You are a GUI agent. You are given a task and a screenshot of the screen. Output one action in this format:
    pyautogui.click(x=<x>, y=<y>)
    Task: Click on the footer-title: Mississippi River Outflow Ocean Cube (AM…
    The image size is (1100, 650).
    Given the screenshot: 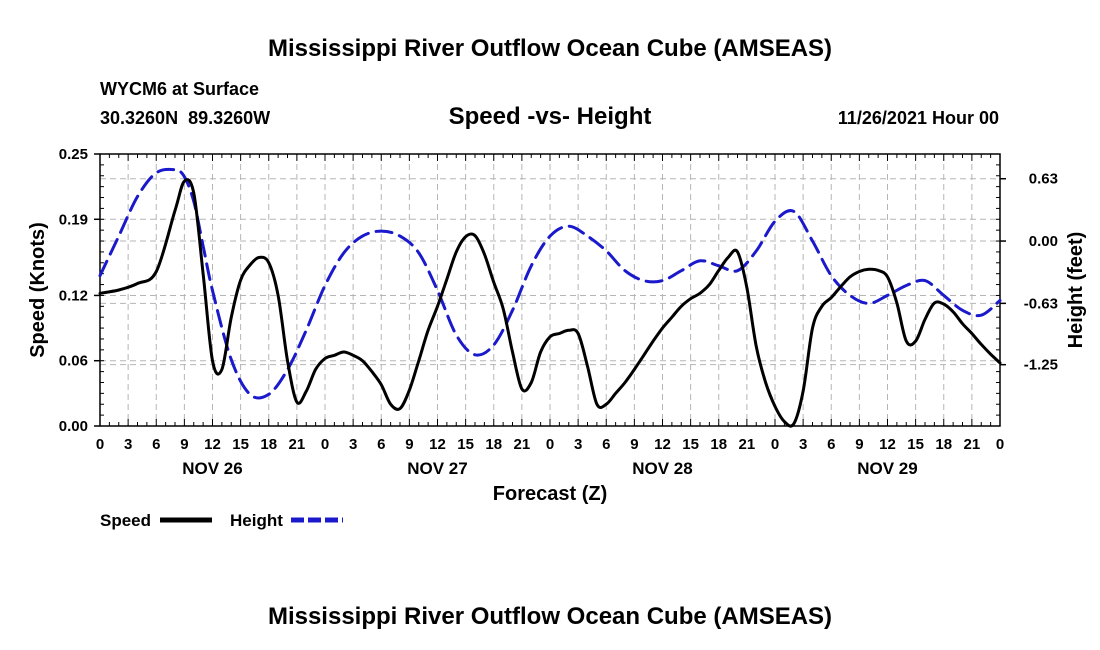 What is the action you would take?
    pyautogui.click(x=550, y=616)
    